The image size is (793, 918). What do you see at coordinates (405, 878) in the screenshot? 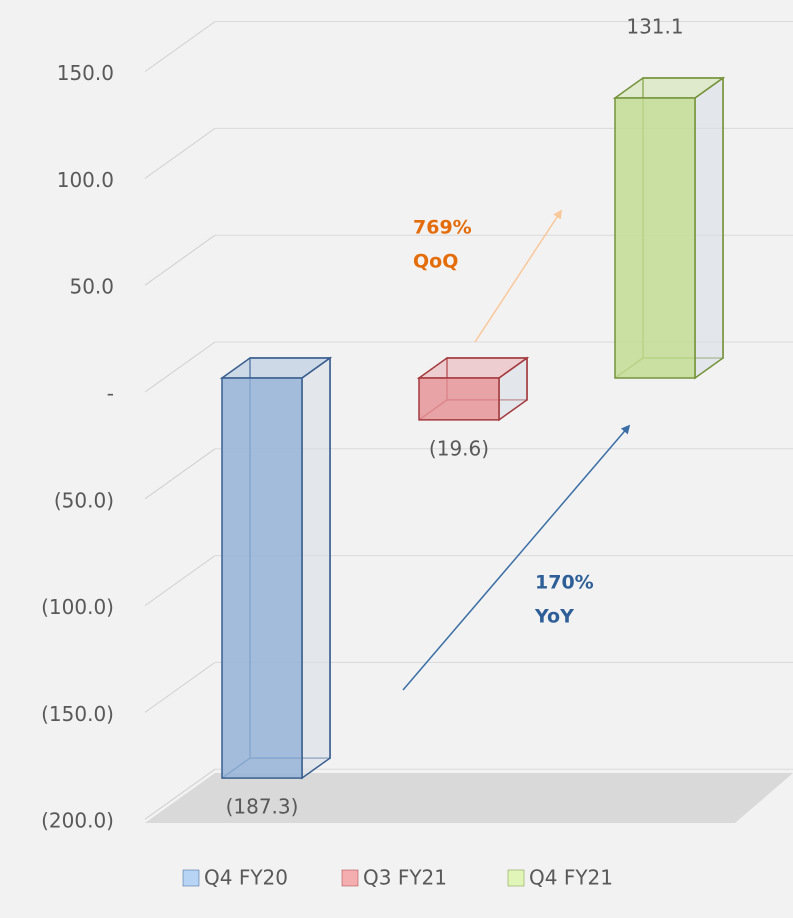
I see `legend-label: Q3 FY21` at bounding box center [405, 878].